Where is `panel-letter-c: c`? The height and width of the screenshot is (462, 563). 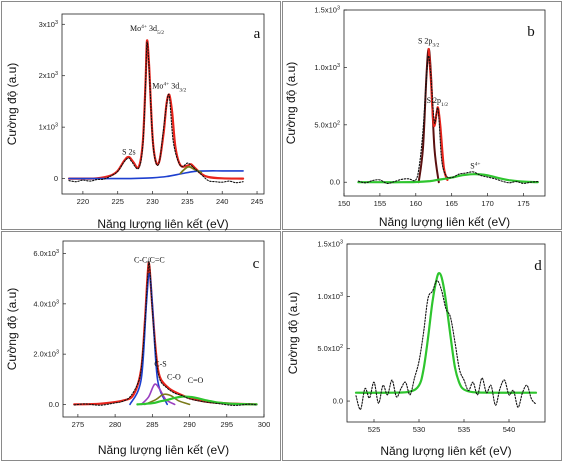 panel-letter-c: c is located at coordinates (256, 264).